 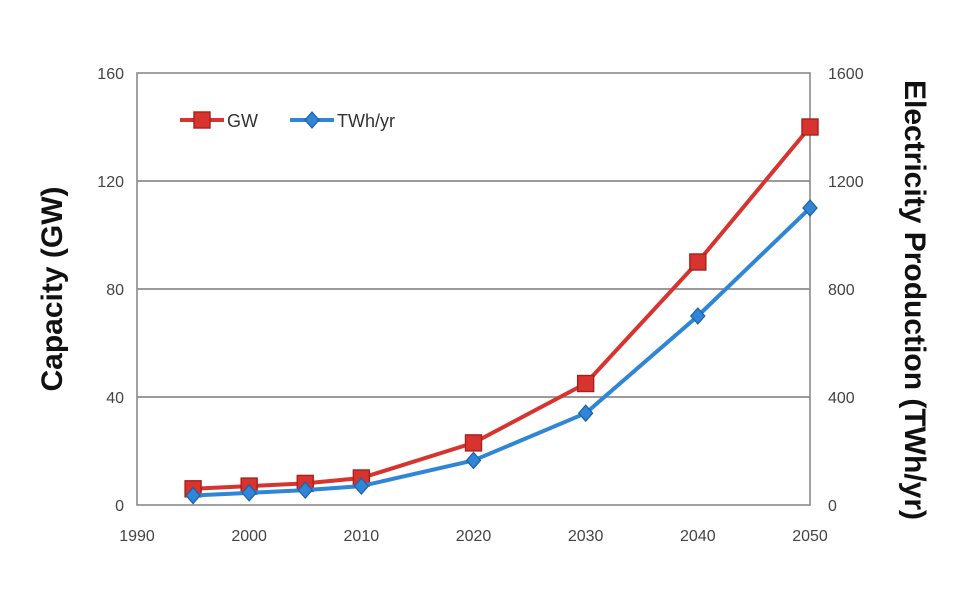 What do you see at coordinates (137, 536) in the screenshot?
I see `x-tick-label: 1990` at bounding box center [137, 536].